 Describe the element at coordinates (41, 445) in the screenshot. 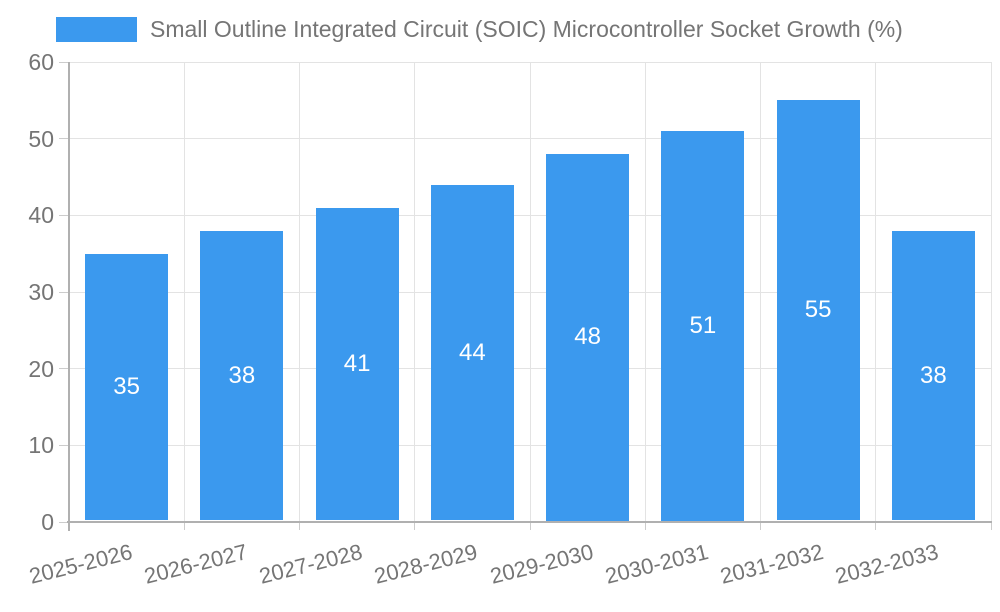

I see `y-tick-label: 10` at that location.